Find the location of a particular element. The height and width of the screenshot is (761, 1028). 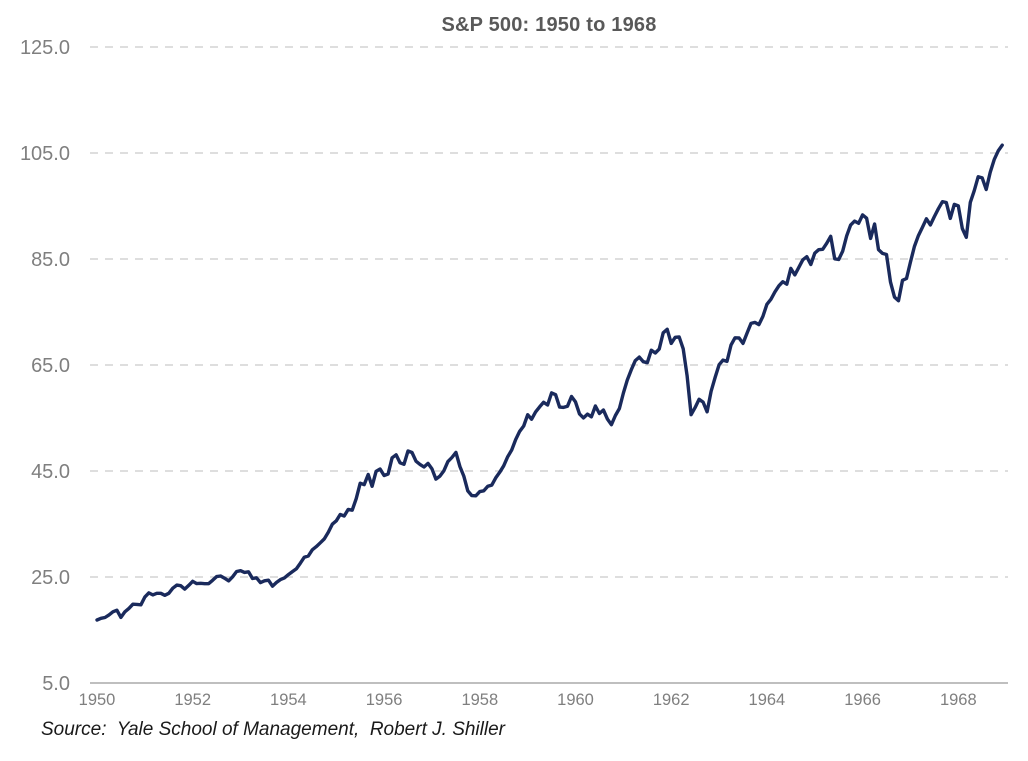

x-axis-tick-label: 1964 is located at coordinates (767, 700).